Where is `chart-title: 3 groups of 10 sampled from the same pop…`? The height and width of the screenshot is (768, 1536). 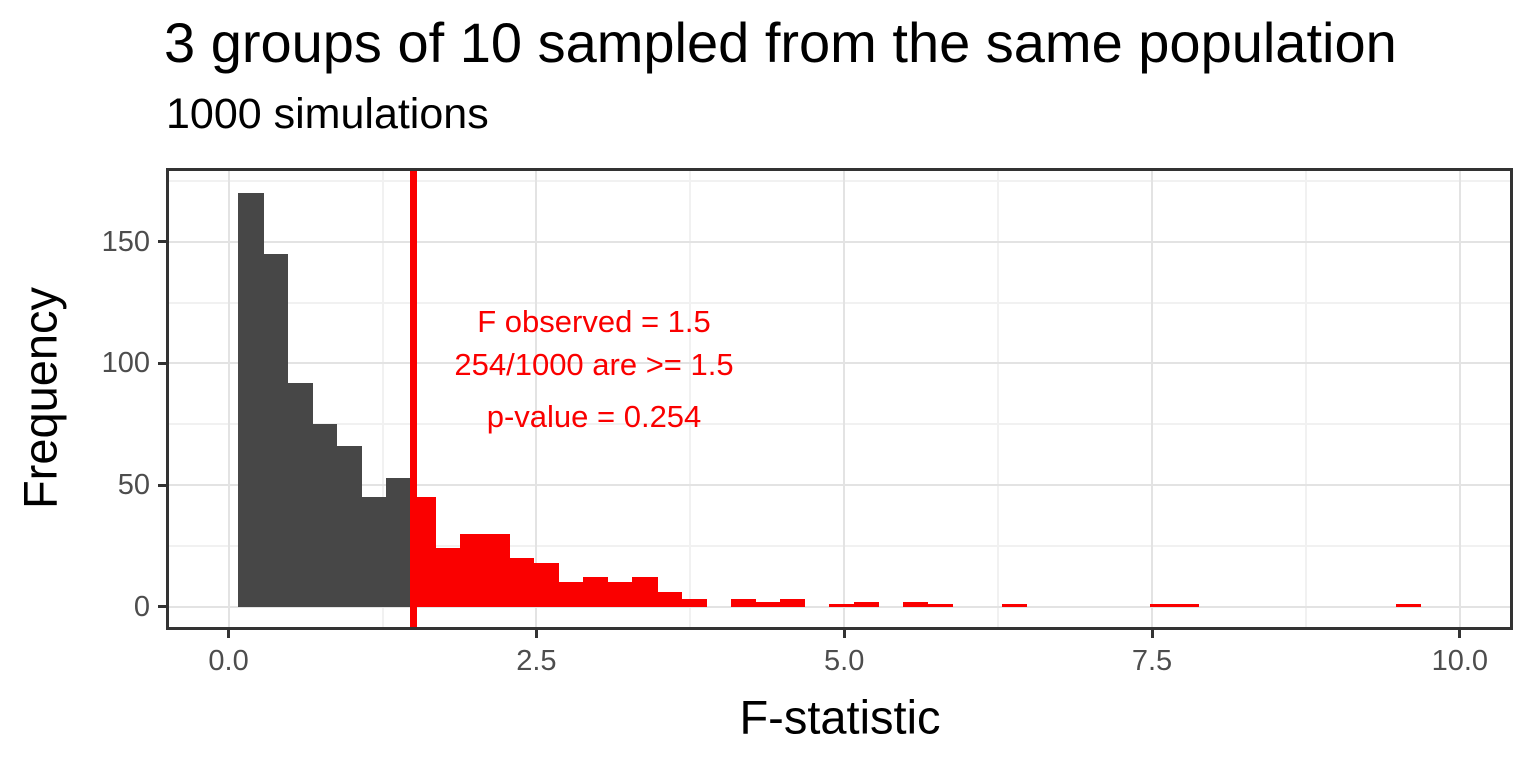 chart-title: 3 groups of 10 sampled from the same pop… is located at coordinates (780, 42).